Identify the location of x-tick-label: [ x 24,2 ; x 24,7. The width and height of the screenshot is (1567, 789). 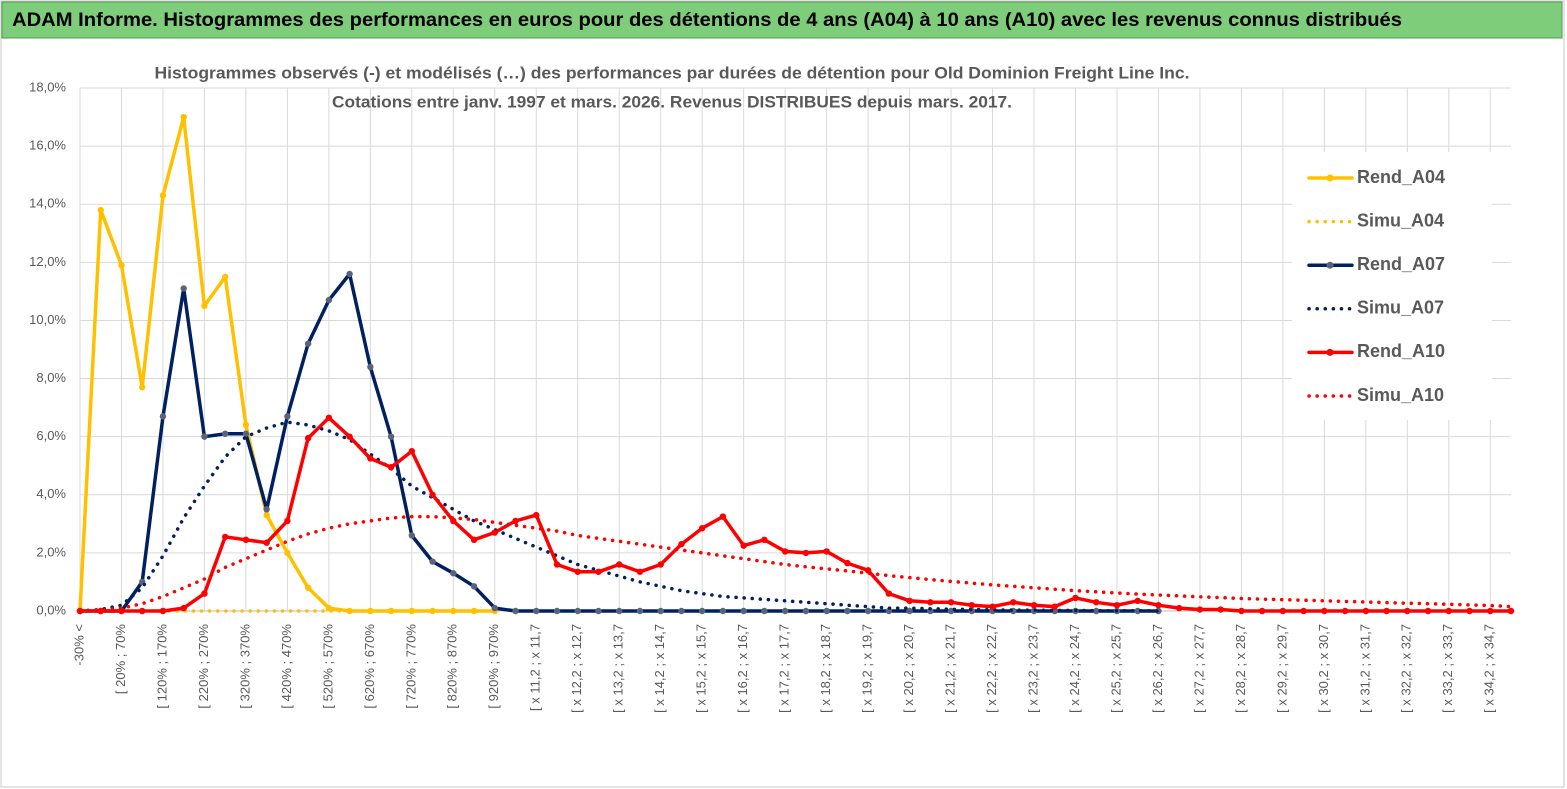
(1074, 668).